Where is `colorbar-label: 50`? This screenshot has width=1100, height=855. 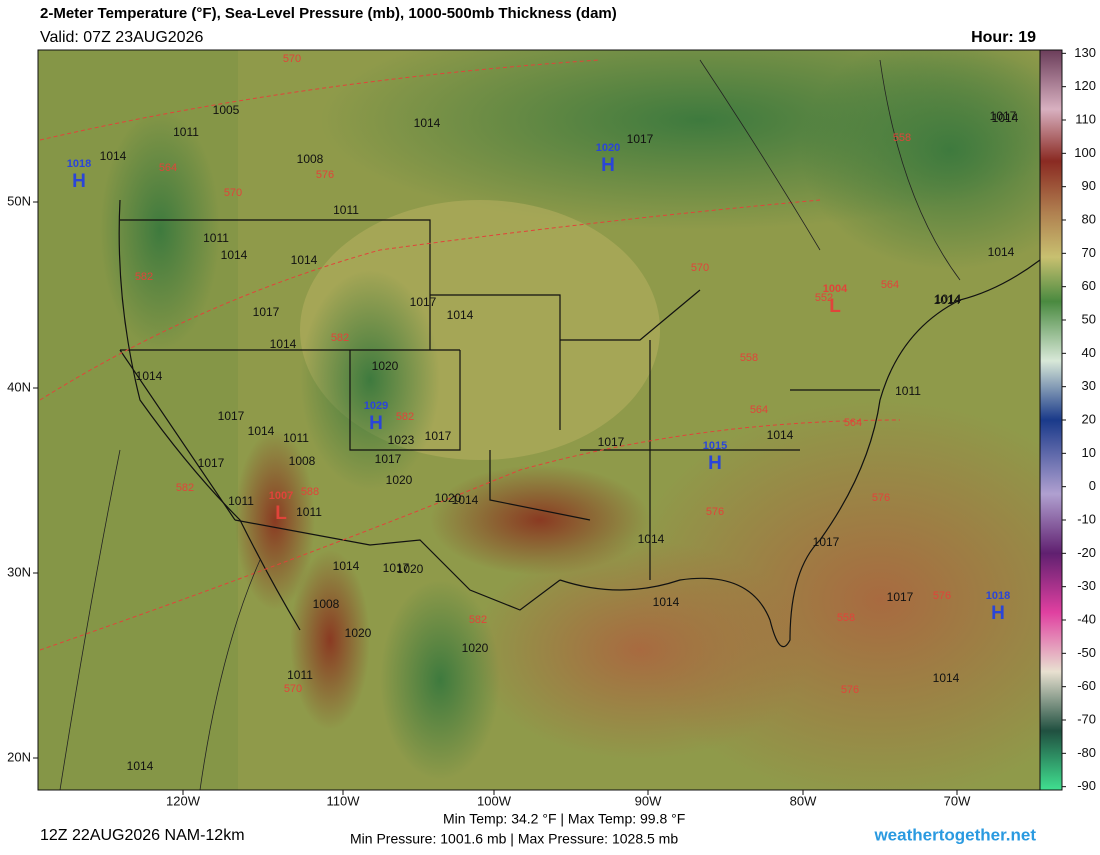 colorbar-label: 50 is located at coordinates (1089, 318).